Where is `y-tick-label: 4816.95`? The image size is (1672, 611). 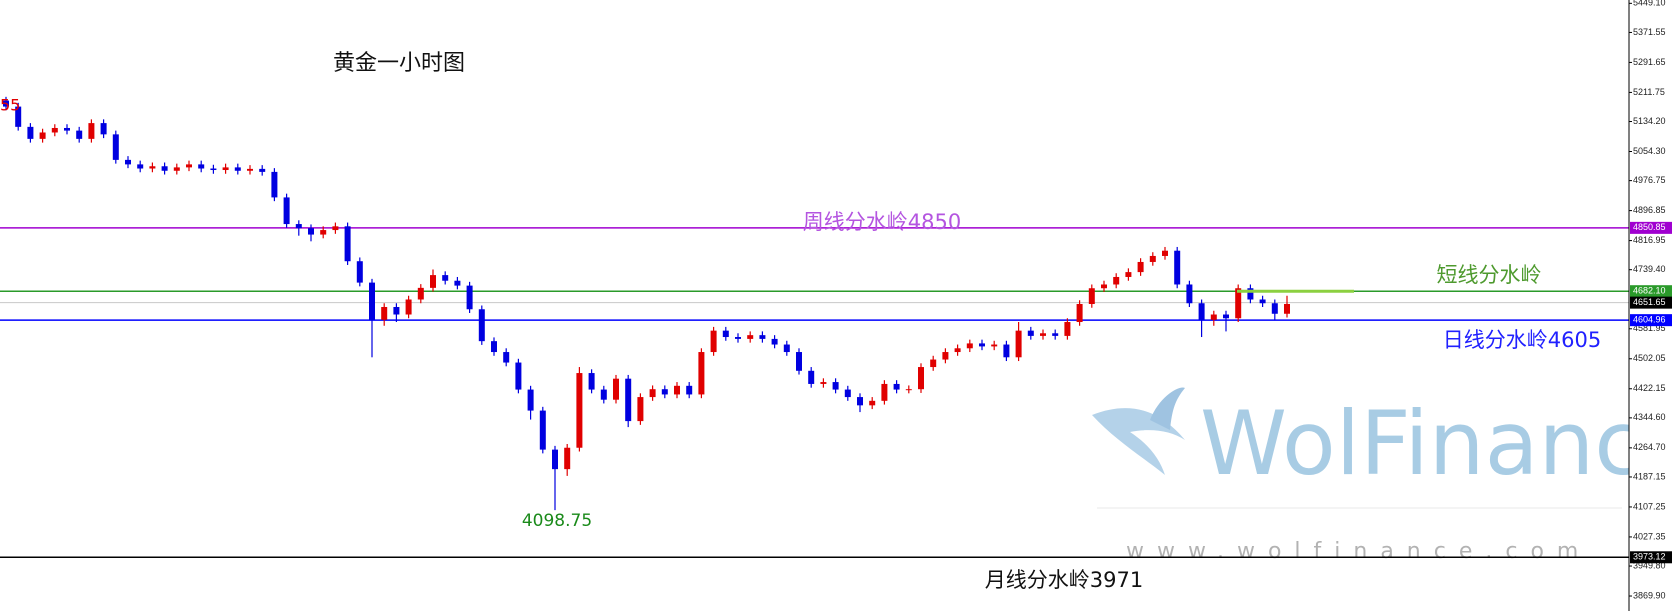 y-tick-label: 4816.95 is located at coordinates (1649, 240).